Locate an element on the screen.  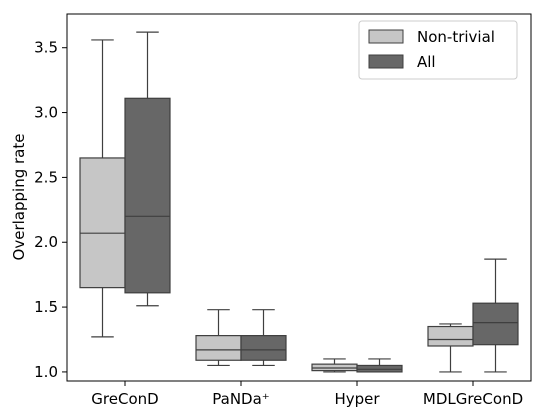
y-tick-label: 3.0 is located at coordinates (46, 113).